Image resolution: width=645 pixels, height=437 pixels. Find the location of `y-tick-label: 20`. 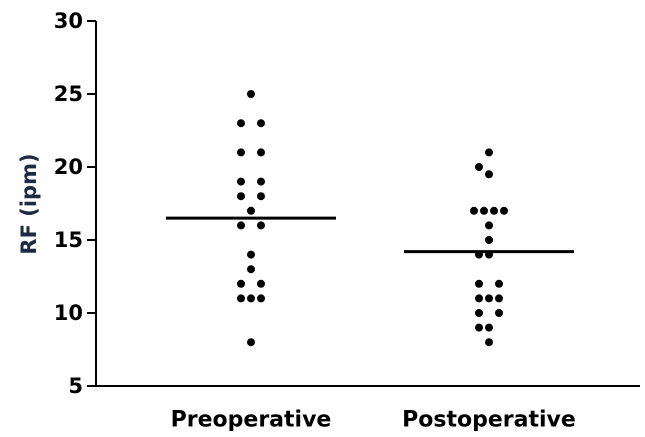

y-tick-label: 20 is located at coordinates (68, 167).